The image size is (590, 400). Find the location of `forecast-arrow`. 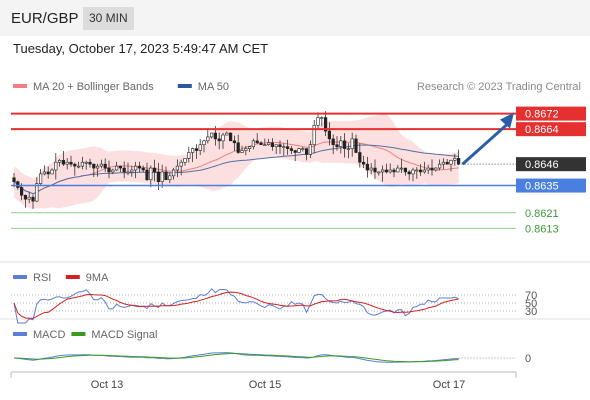

forecast-arrow is located at coordinates (485, 144).